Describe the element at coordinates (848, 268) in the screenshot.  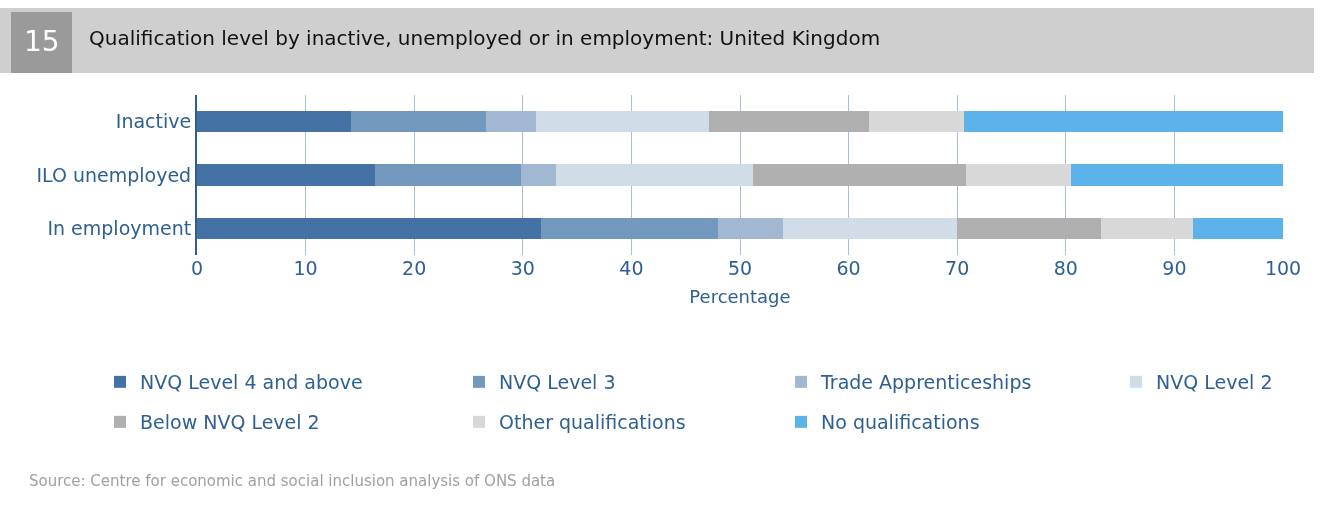
I see `x-tick-label: 60` at that location.